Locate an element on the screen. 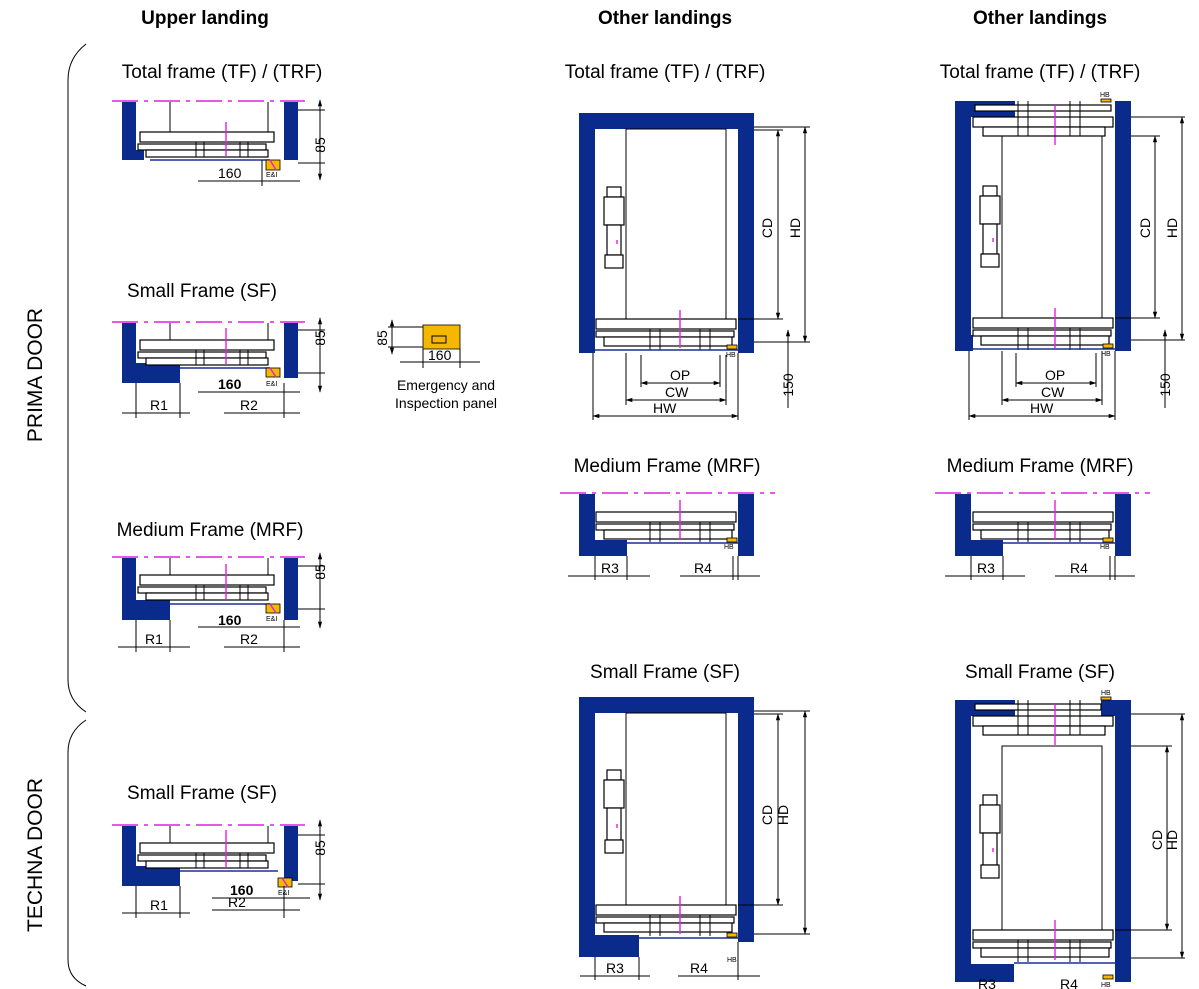  mid-sf-CD: CD is located at coordinates (767, 815).